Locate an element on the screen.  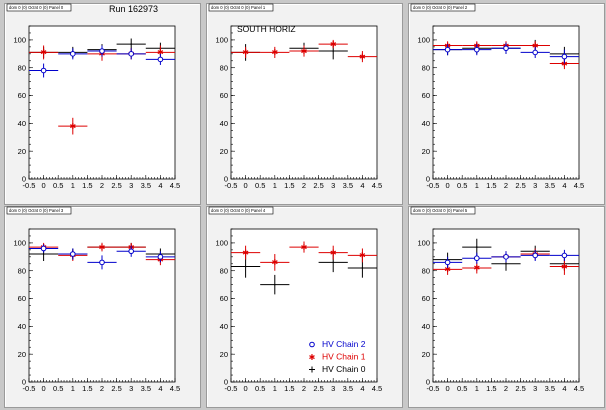
legend-item: HV Chain 0 is located at coordinates (337, 369).